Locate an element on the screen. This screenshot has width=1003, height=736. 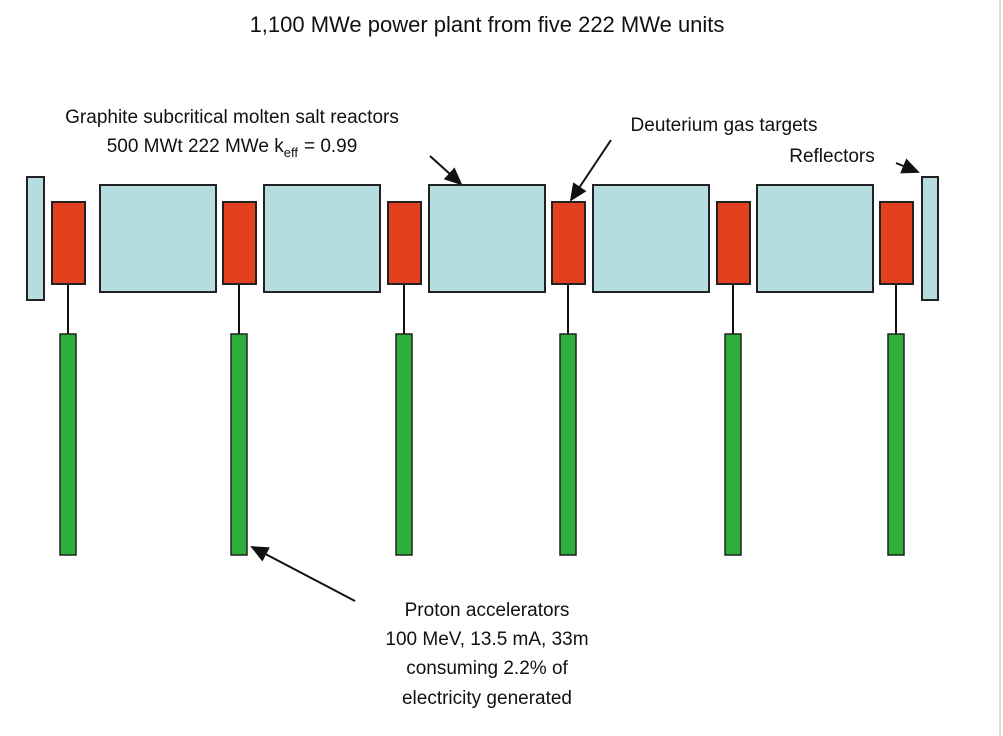
reactors is located at coordinates (486, 238).